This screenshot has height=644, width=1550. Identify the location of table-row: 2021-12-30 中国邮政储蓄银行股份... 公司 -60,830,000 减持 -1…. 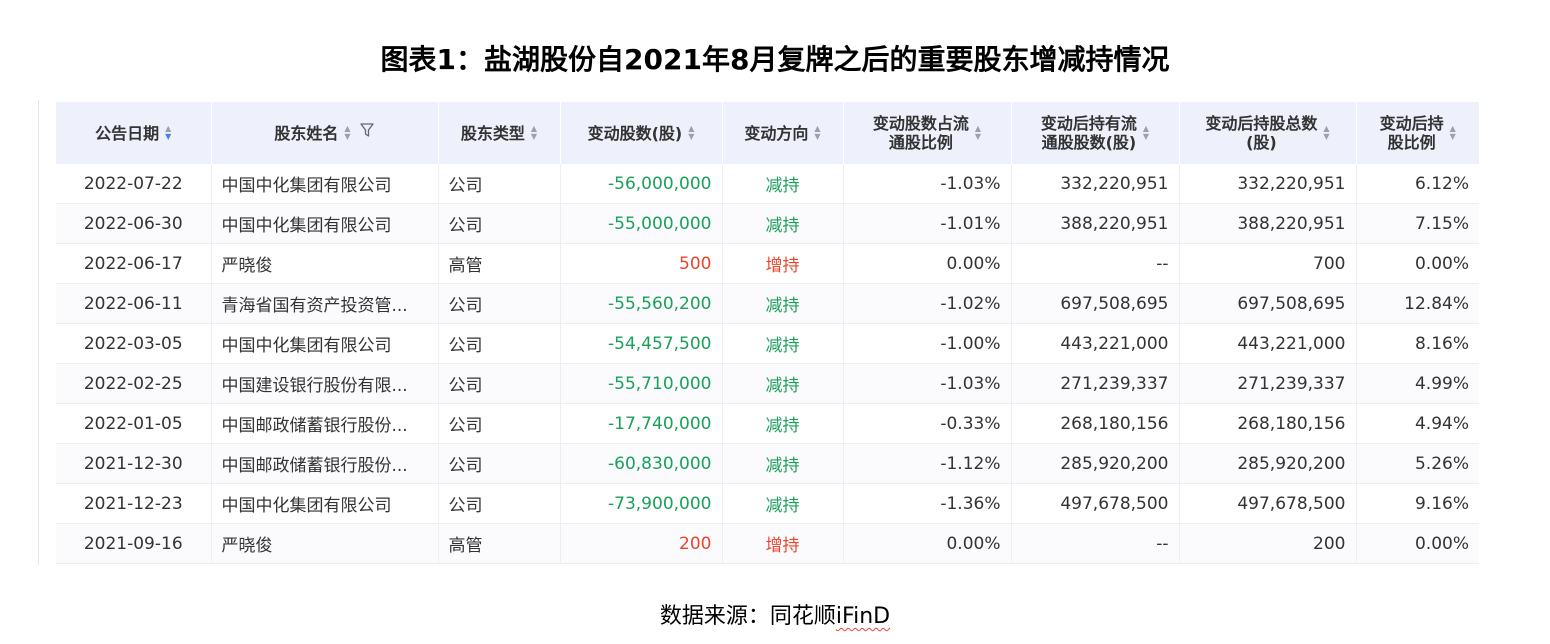
(767, 463).